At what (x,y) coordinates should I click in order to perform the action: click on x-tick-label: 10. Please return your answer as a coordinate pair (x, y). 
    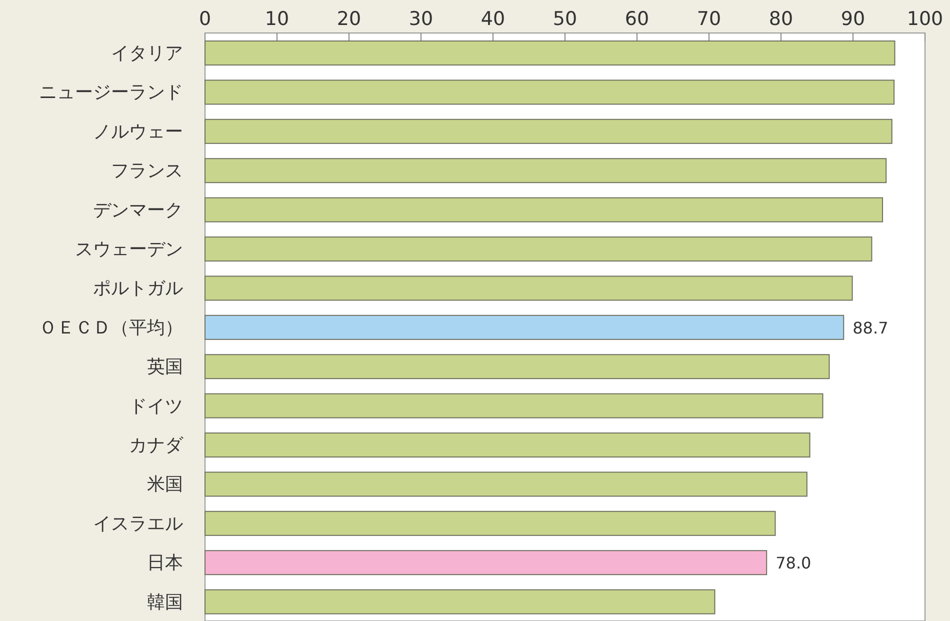
    Looking at the image, I should click on (277, 19).